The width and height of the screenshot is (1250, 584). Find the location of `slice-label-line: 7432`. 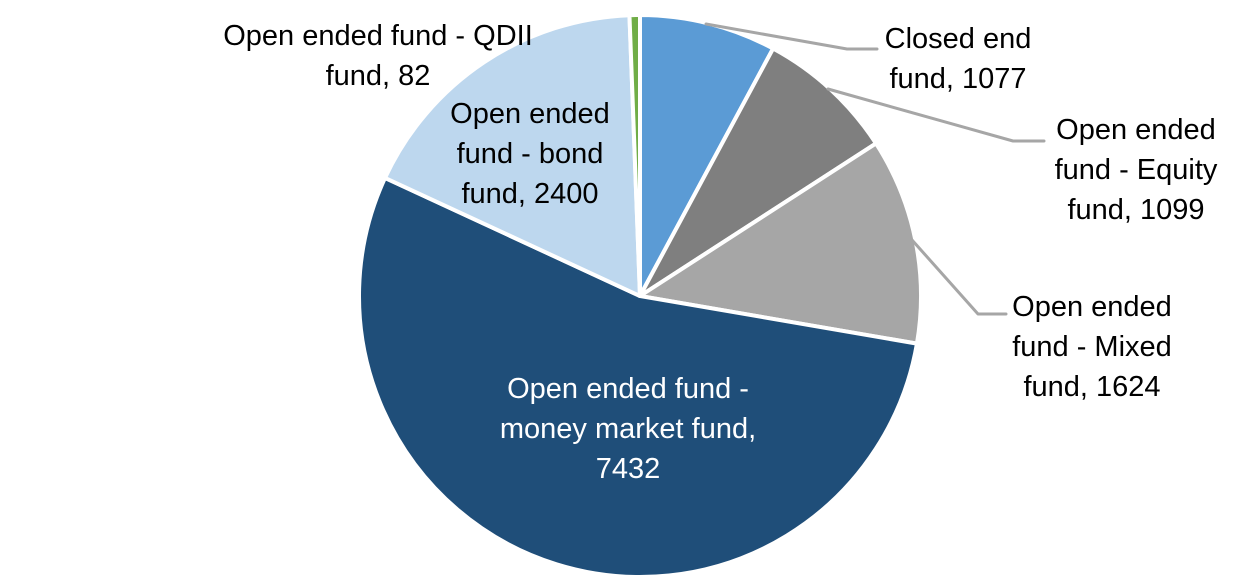

slice-label-line: 7432 is located at coordinates (628, 469).